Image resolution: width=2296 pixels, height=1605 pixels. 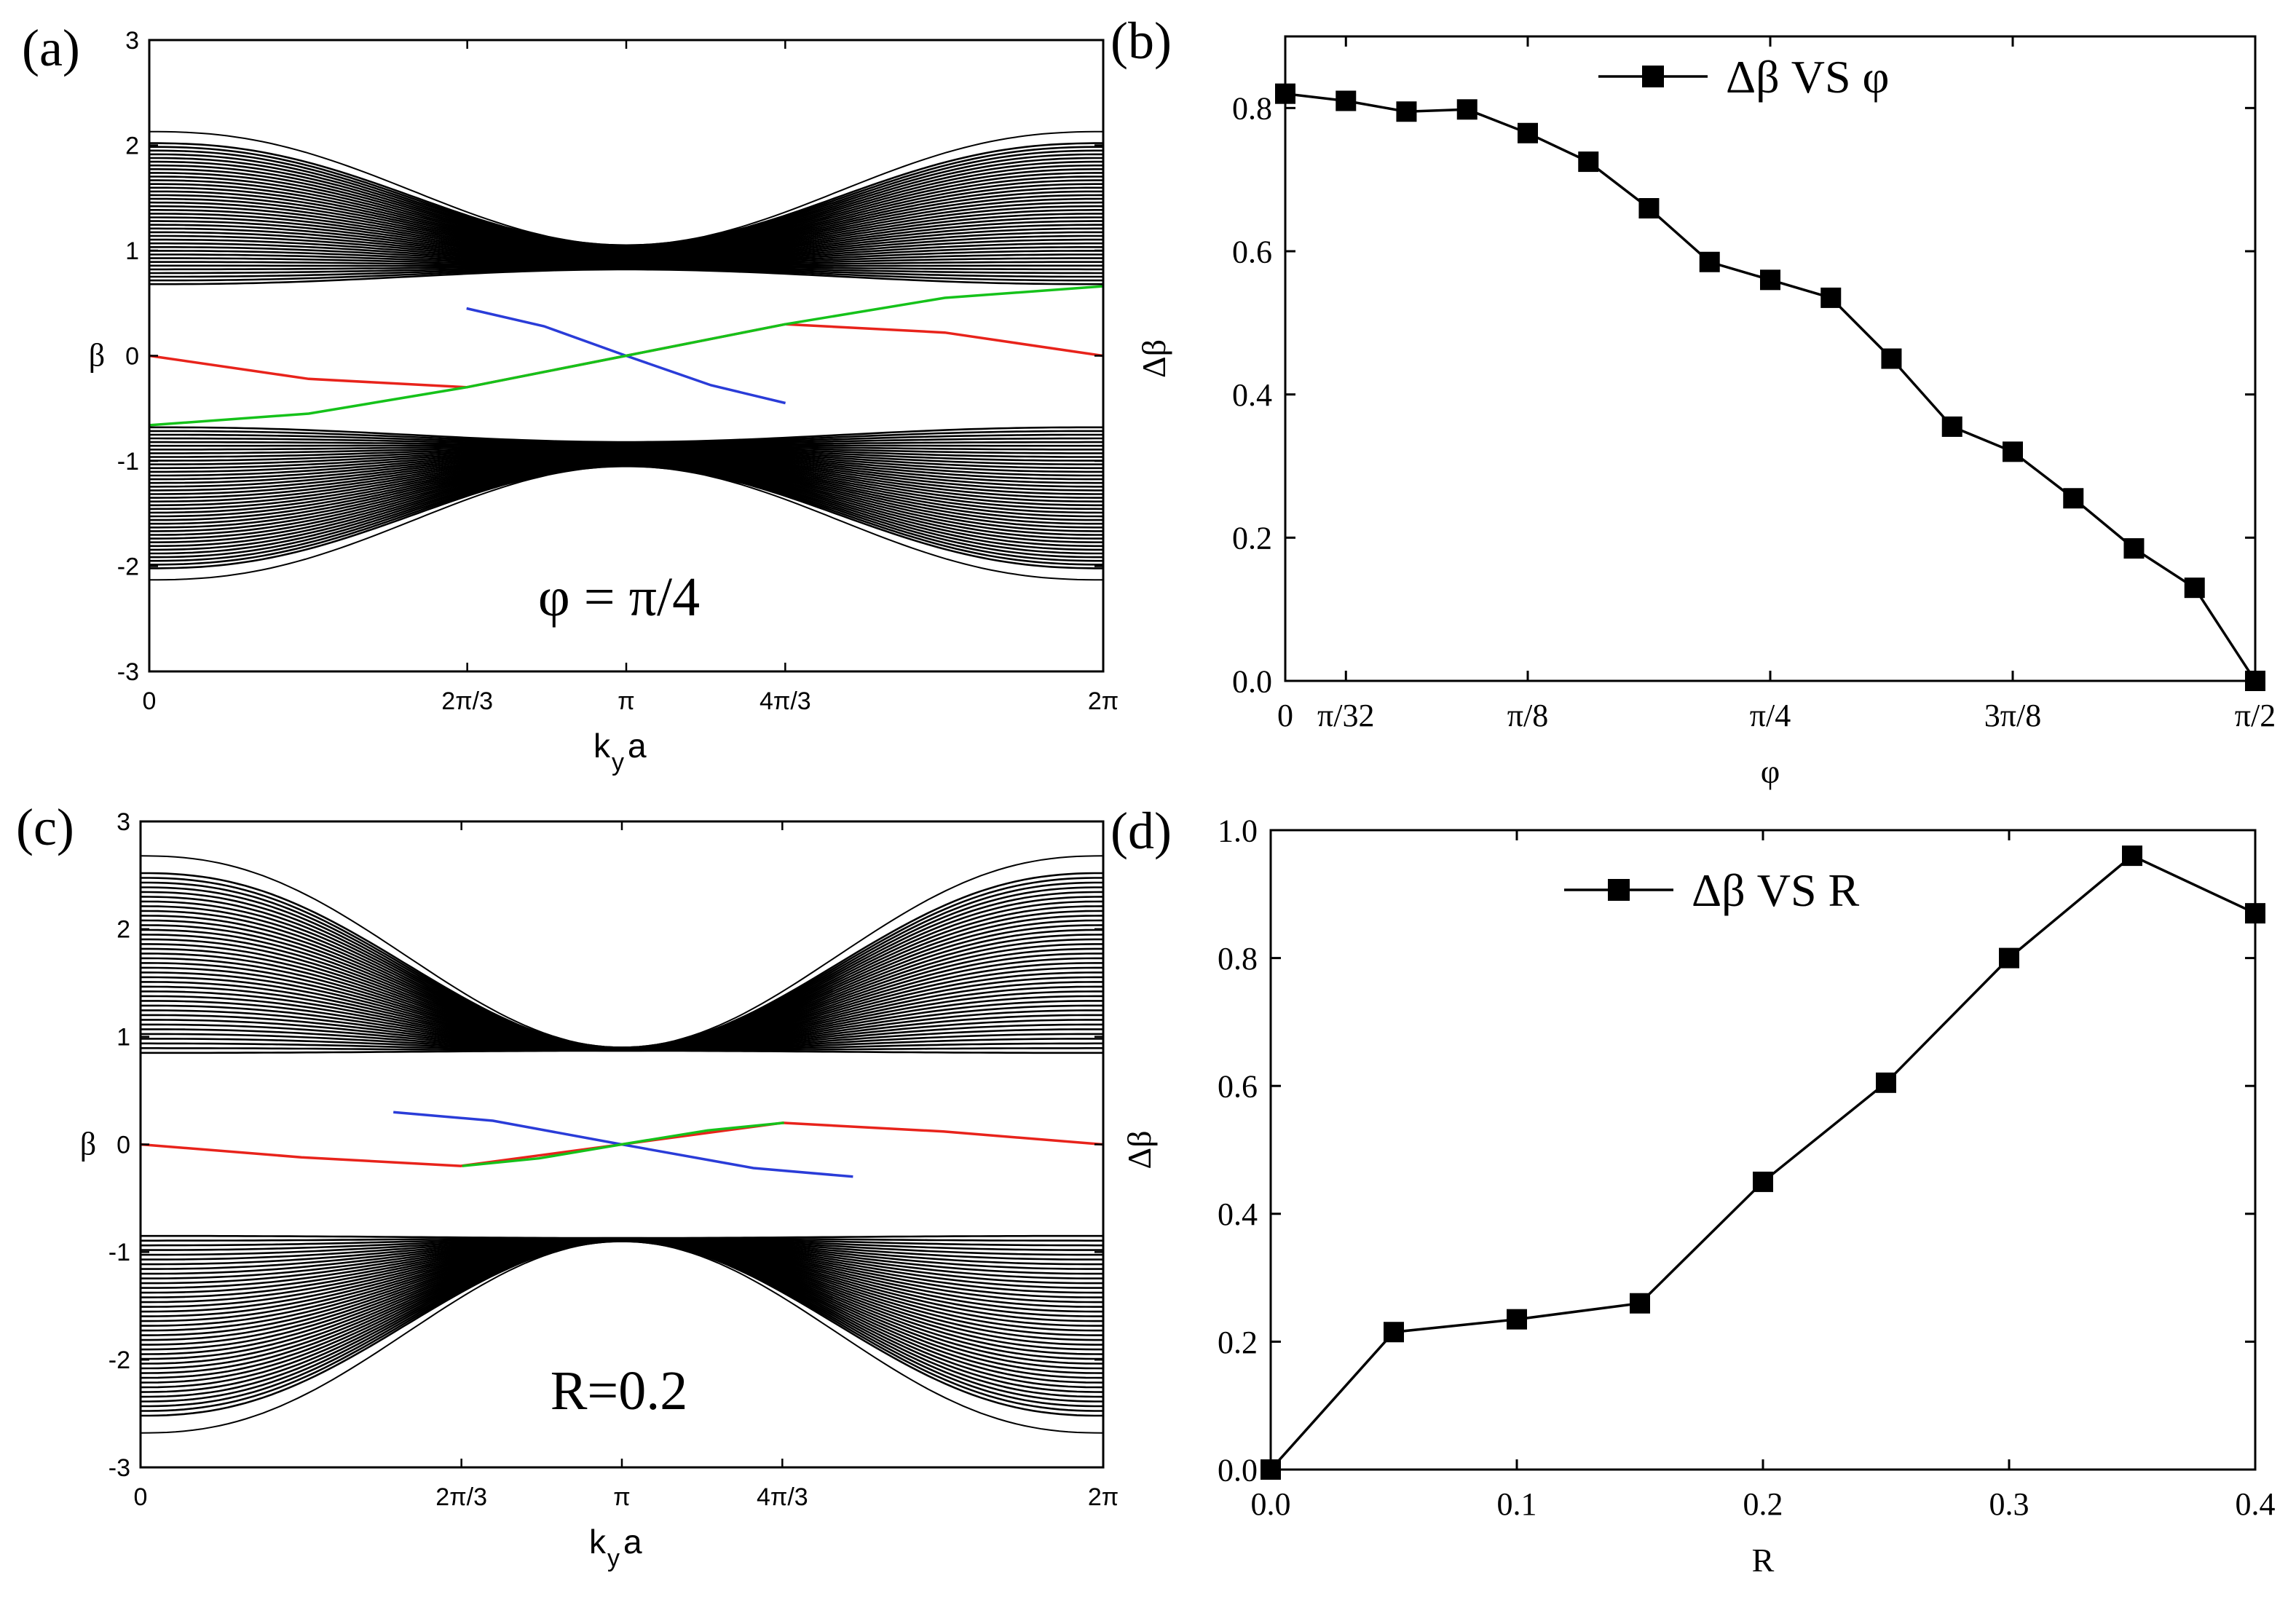 What do you see at coordinates (1238, 831) in the screenshot?
I see `y-tick-label: 1.0` at bounding box center [1238, 831].